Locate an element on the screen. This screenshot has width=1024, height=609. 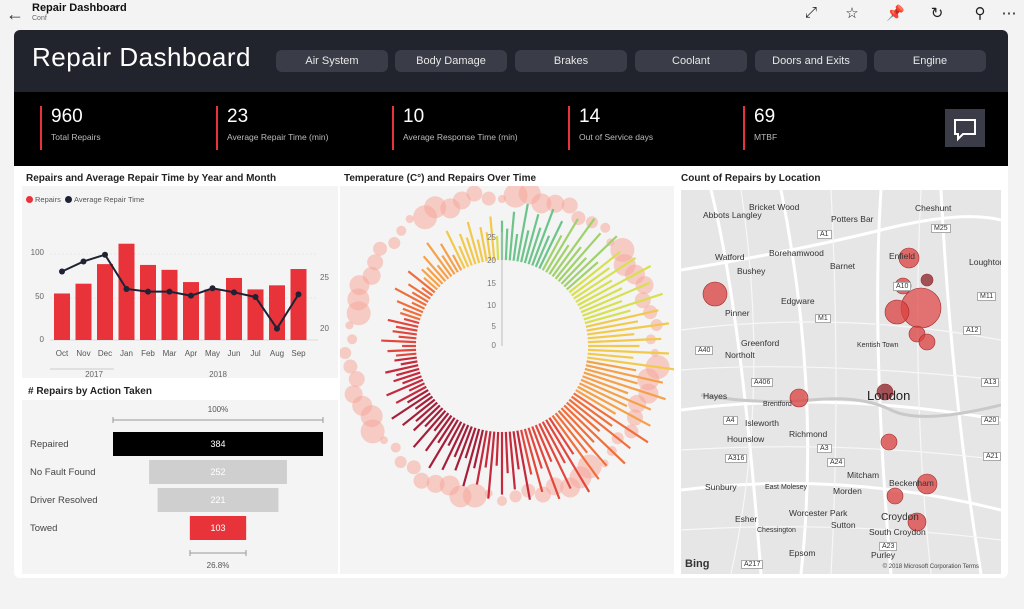
repairs-chart-legend: Repairs Average Repair Time is located at coordinates (85, 199).